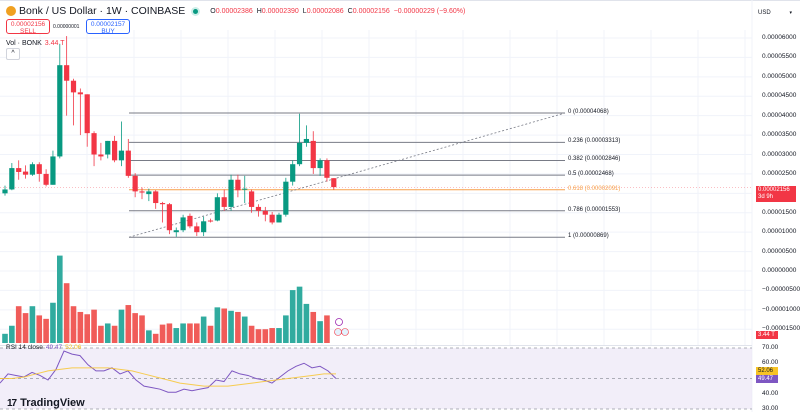 The height and width of the screenshot is (412, 800). Describe the element at coordinates (400, 0) in the screenshot. I see `top-border` at that location.